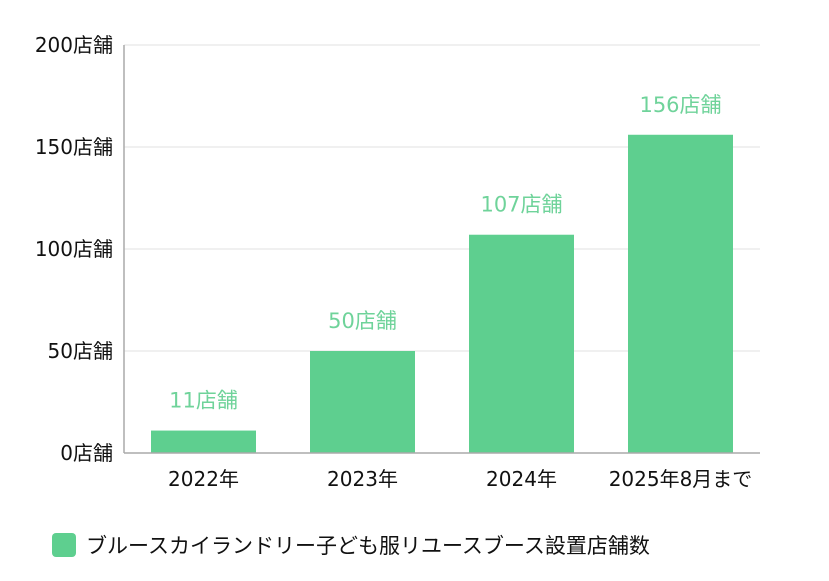 Image resolution: width=829 pixels, height=581 pixels. I want to click on legend-label: ブルースカイランドリー子ども服リユースブース設置店舗数, so click(368, 546).